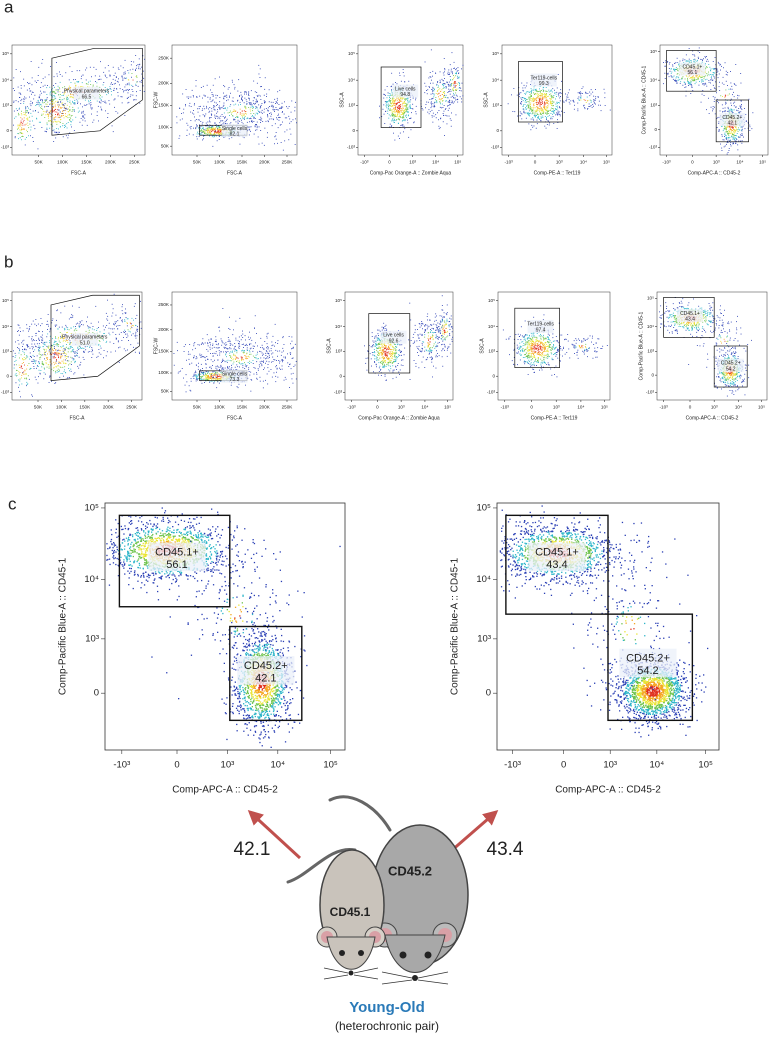  What do you see at coordinates (351, 105) in the screenshot?
I see `y-tick-label: 10³` at bounding box center [351, 105].